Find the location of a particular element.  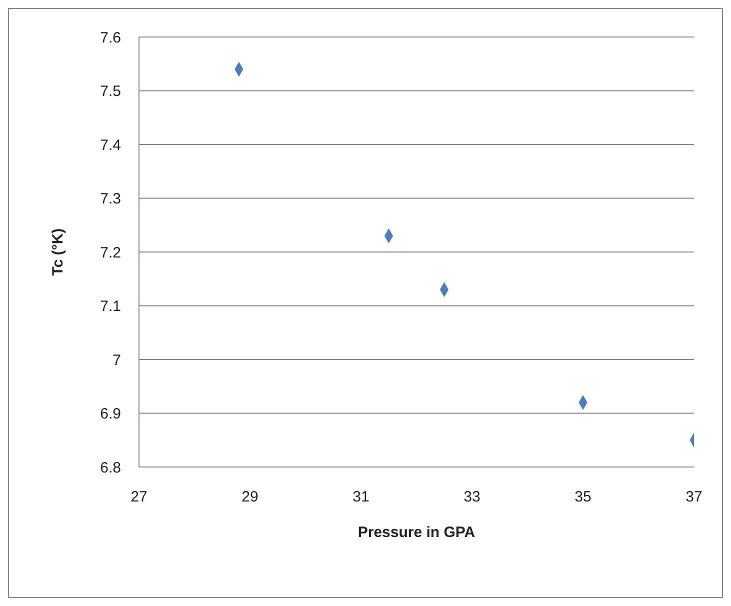

x-tick-label: 27 is located at coordinates (139, 497).